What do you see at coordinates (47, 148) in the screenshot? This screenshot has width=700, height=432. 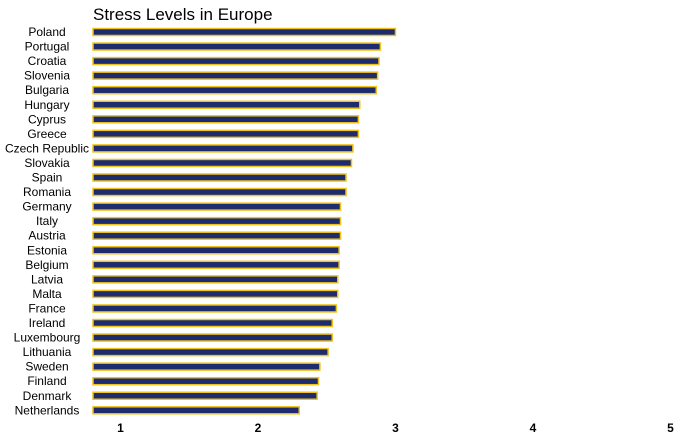 I see `category-label: Czech Republic` at bounding box center [47, 148].